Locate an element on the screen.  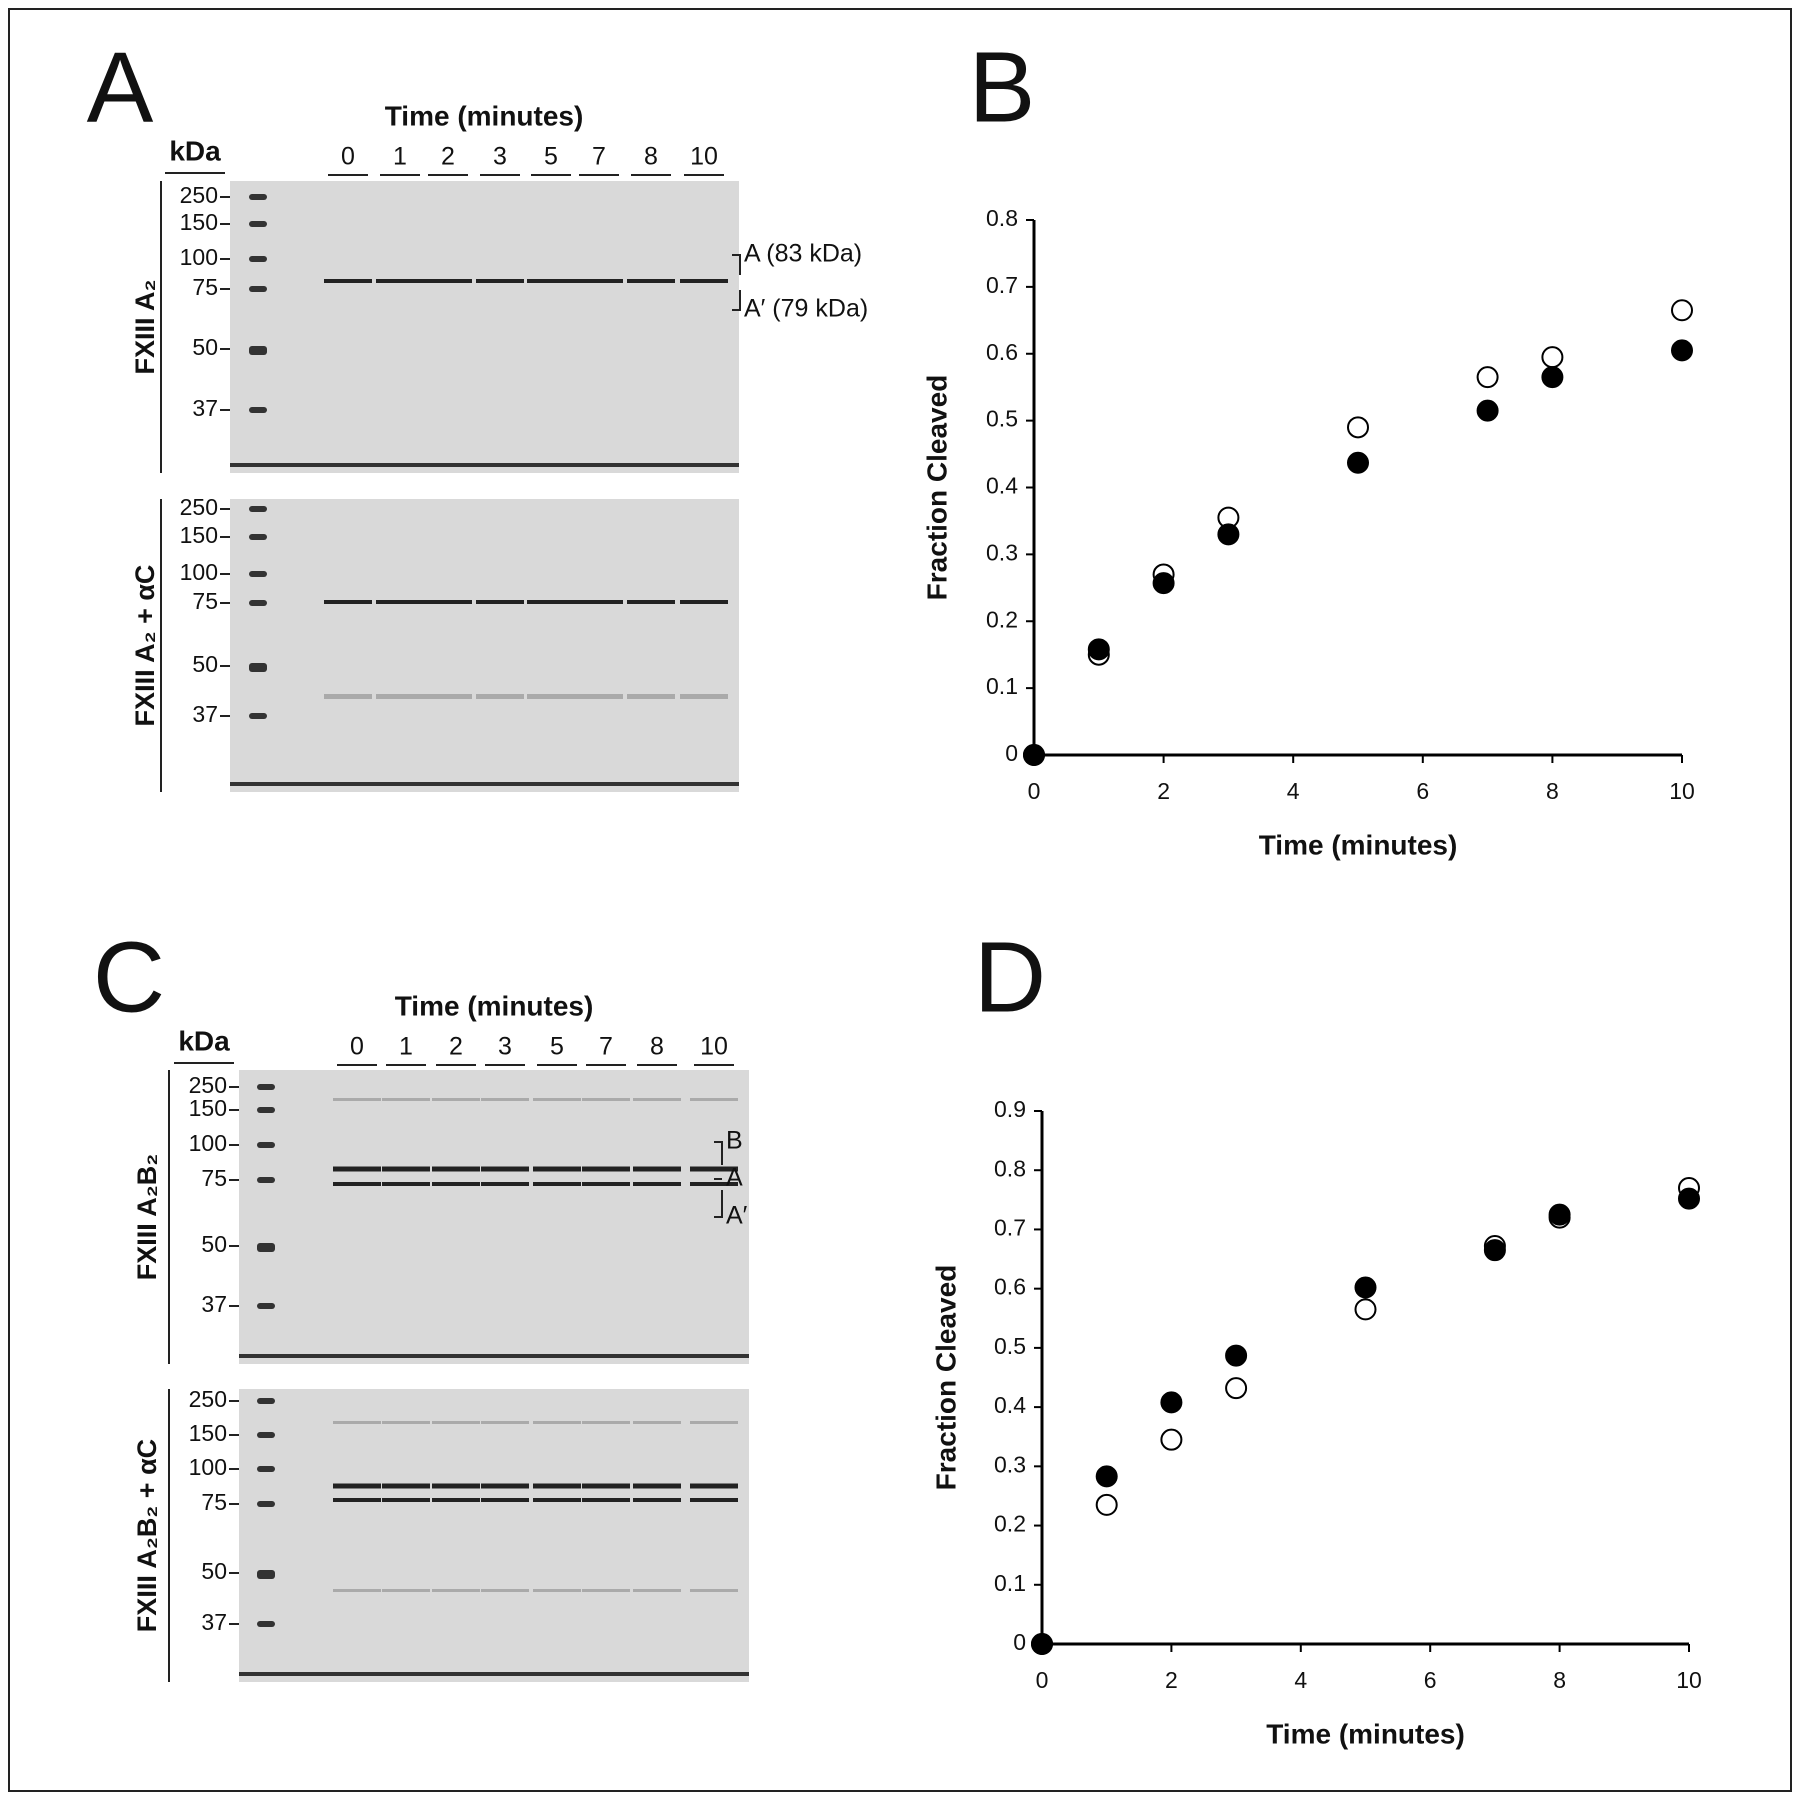
panel-label: A is located at coordinates (120, 87).